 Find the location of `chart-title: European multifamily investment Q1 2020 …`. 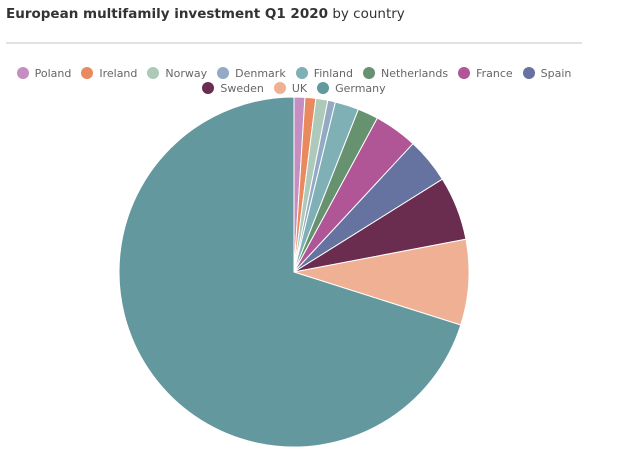

chart-title: European multifamily investment Q1 2020 … is located at coordinates (205, 14).